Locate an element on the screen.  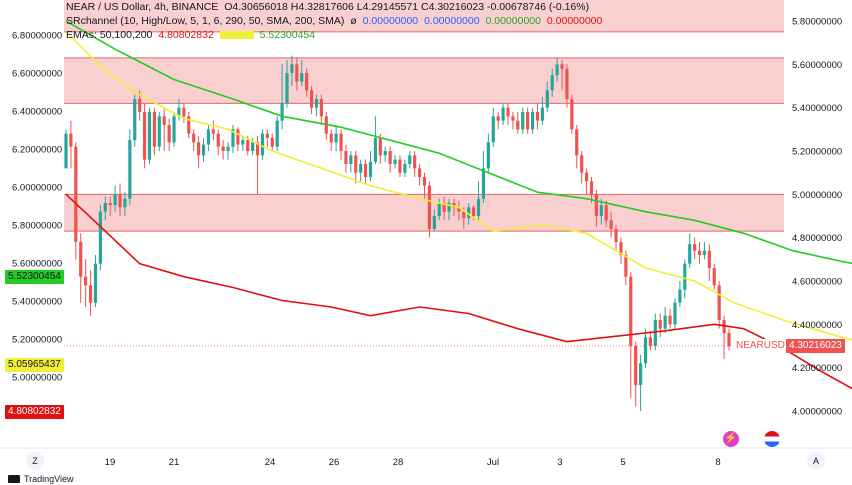
brand-name: TradingView is located at coordinates (49, 479).